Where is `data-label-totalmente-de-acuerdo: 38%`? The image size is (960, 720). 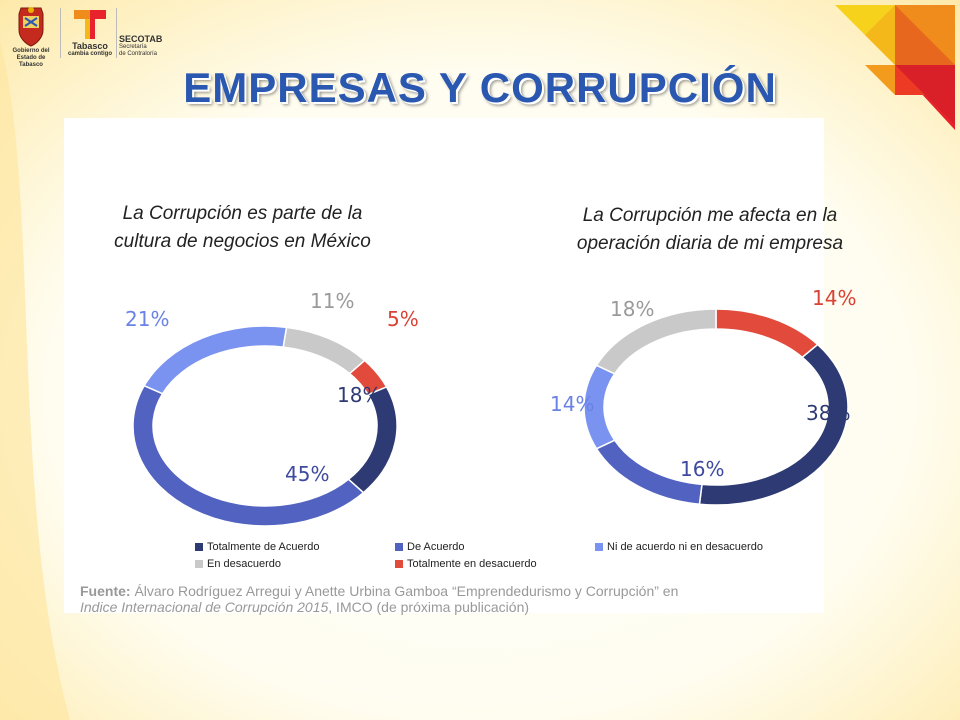 data-label-totalmente-de-acuerdo: 38% is located at coordinates (828, 413).